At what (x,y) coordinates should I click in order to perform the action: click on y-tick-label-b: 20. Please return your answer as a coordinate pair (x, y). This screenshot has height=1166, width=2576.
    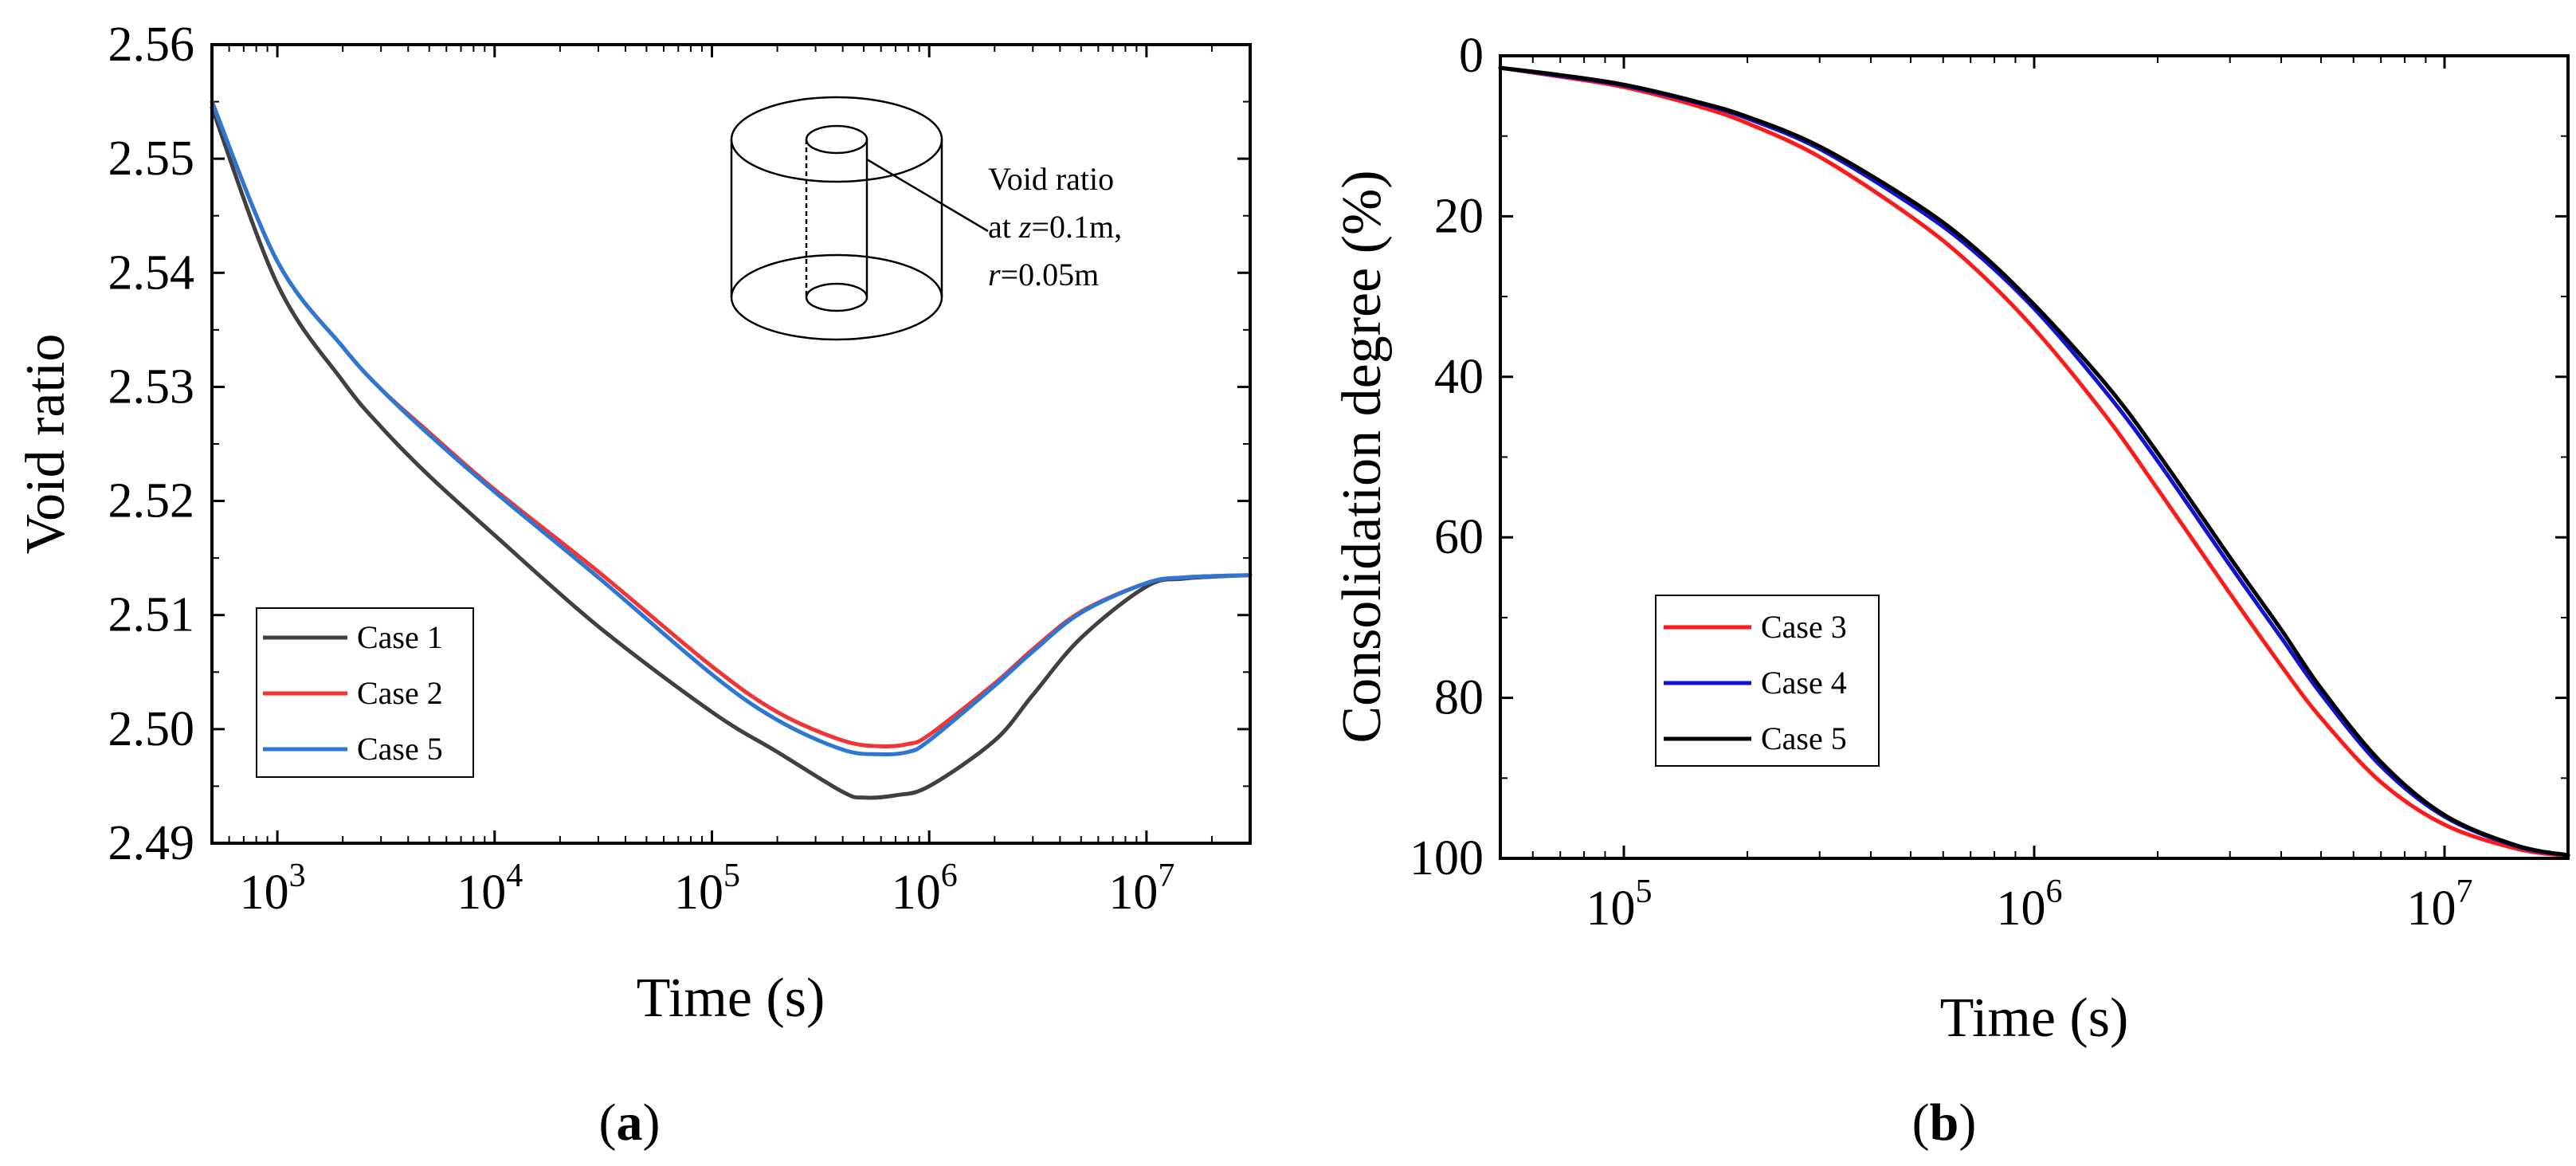
    Looking at the image, I should click on (1459, 216).